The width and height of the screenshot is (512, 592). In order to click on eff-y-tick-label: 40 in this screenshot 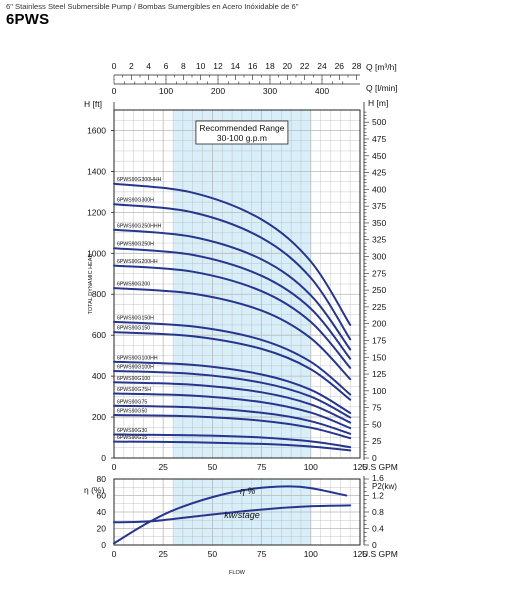, I will do `click(102, 512)`.